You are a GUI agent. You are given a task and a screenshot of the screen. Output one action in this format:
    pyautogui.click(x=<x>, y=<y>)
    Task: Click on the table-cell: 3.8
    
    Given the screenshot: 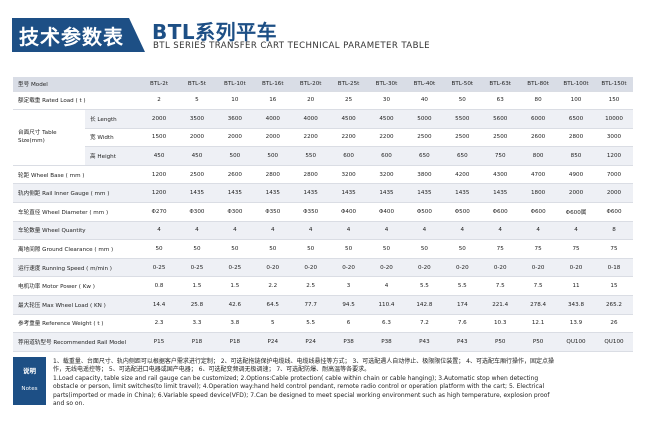 What is the action you would take?
    pyautogui.click(x=234, y=324)
    